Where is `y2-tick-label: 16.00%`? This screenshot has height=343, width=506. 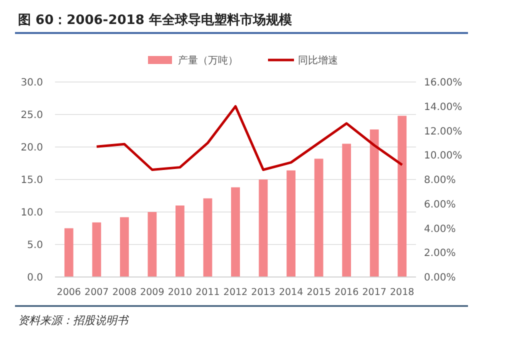 y2-tick-label: 16.00% is located at coordinates (443, 83).